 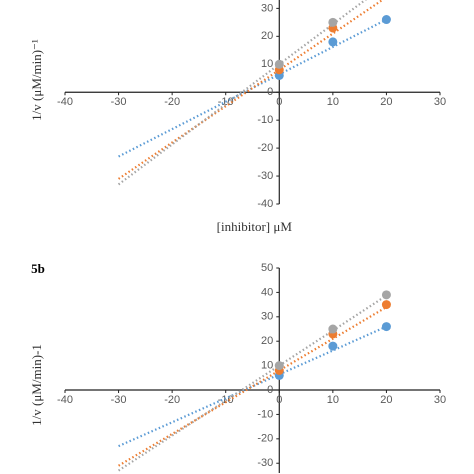 I want to click on chart-title: 5b, so click(x=38, y=268).